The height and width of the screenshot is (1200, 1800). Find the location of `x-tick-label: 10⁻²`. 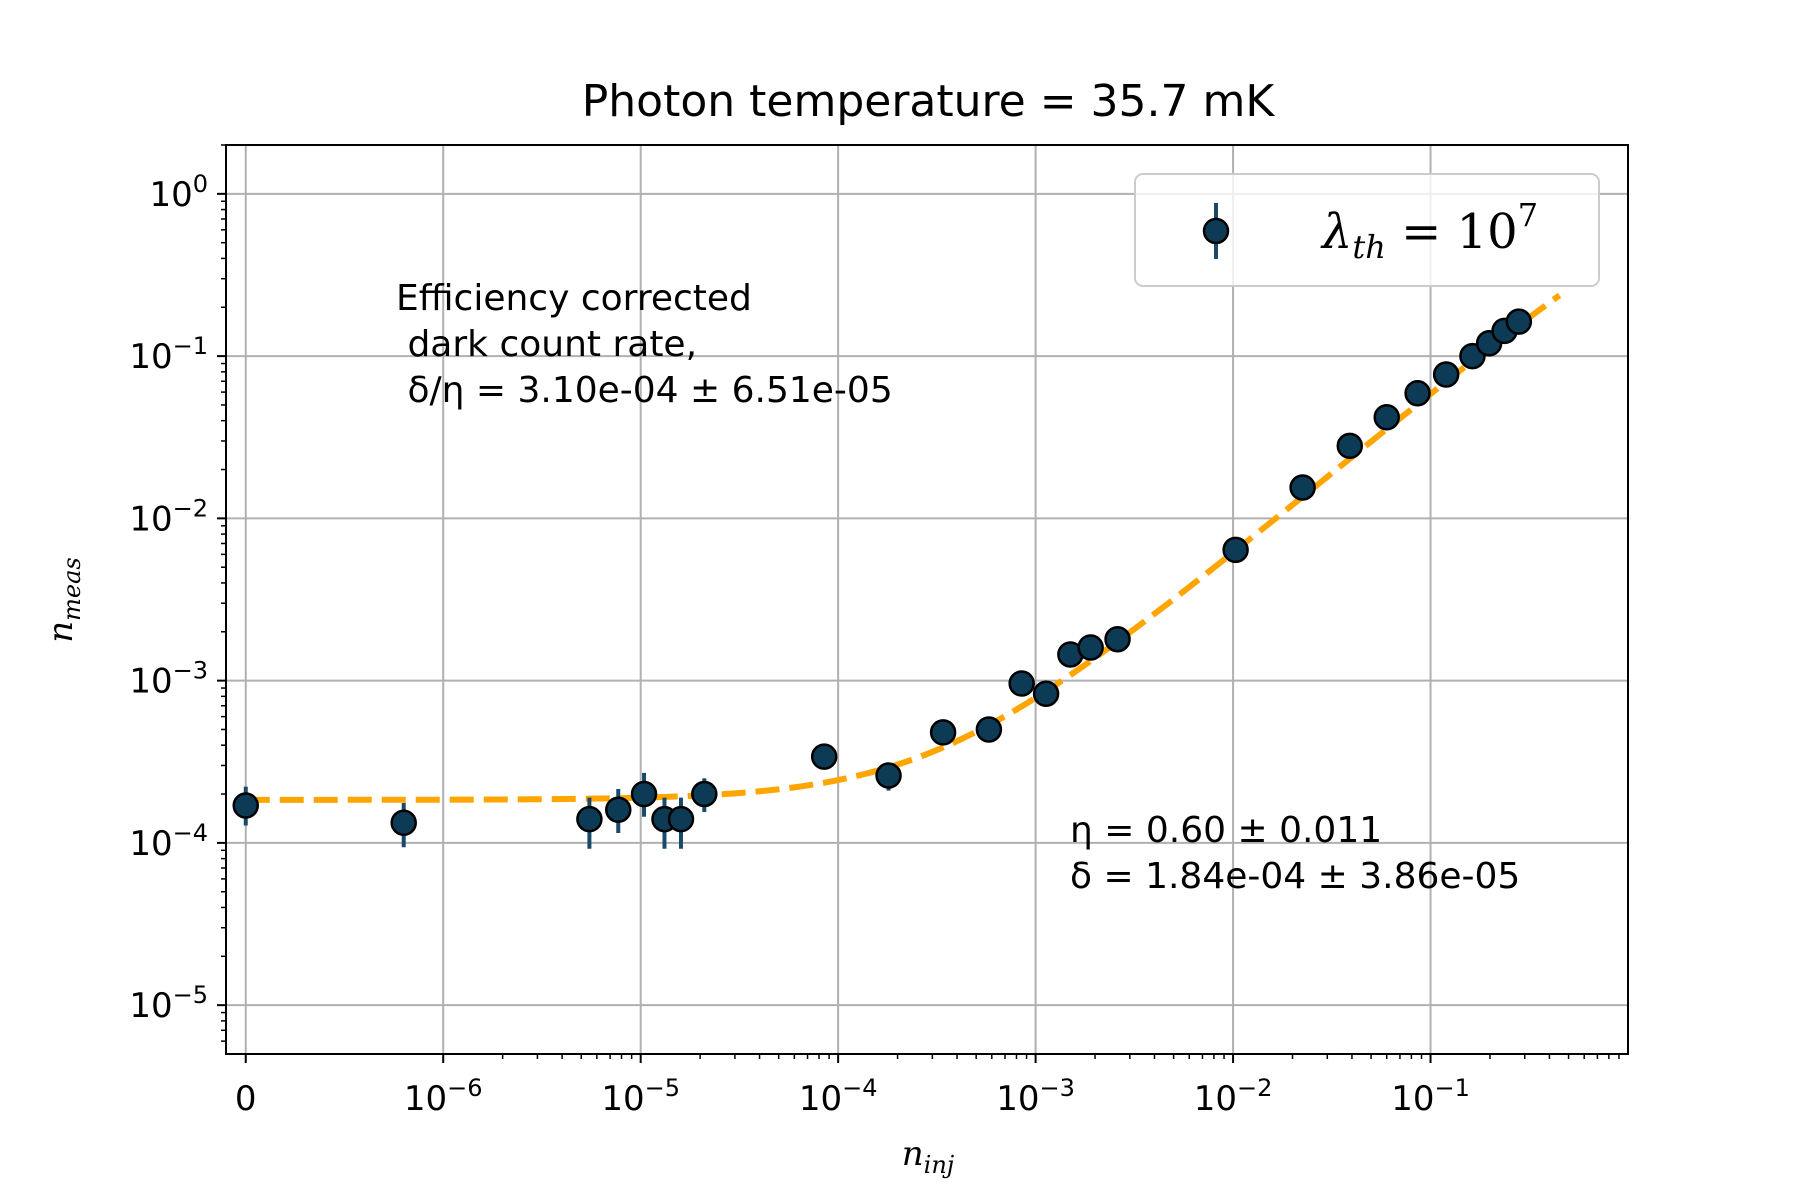

x-tick-label: 10⁻² is located at coordinates (1233, 1096).